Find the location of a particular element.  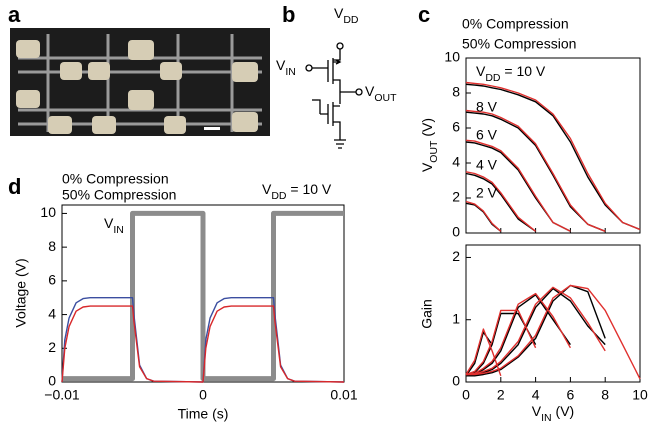

annotation: 8 V is located at coordinates (487, 107).